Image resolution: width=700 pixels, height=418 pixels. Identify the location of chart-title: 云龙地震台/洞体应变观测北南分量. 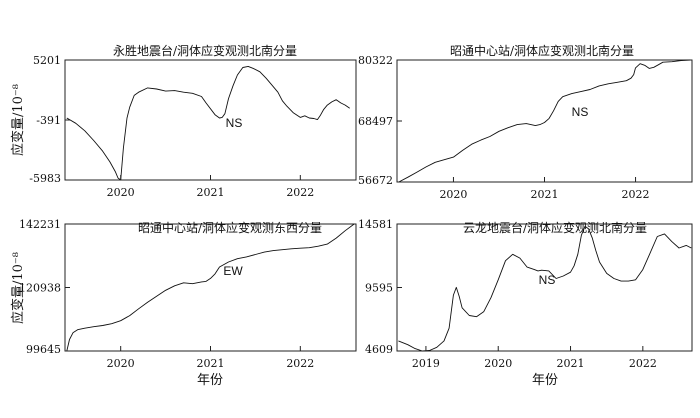
(555, 227).